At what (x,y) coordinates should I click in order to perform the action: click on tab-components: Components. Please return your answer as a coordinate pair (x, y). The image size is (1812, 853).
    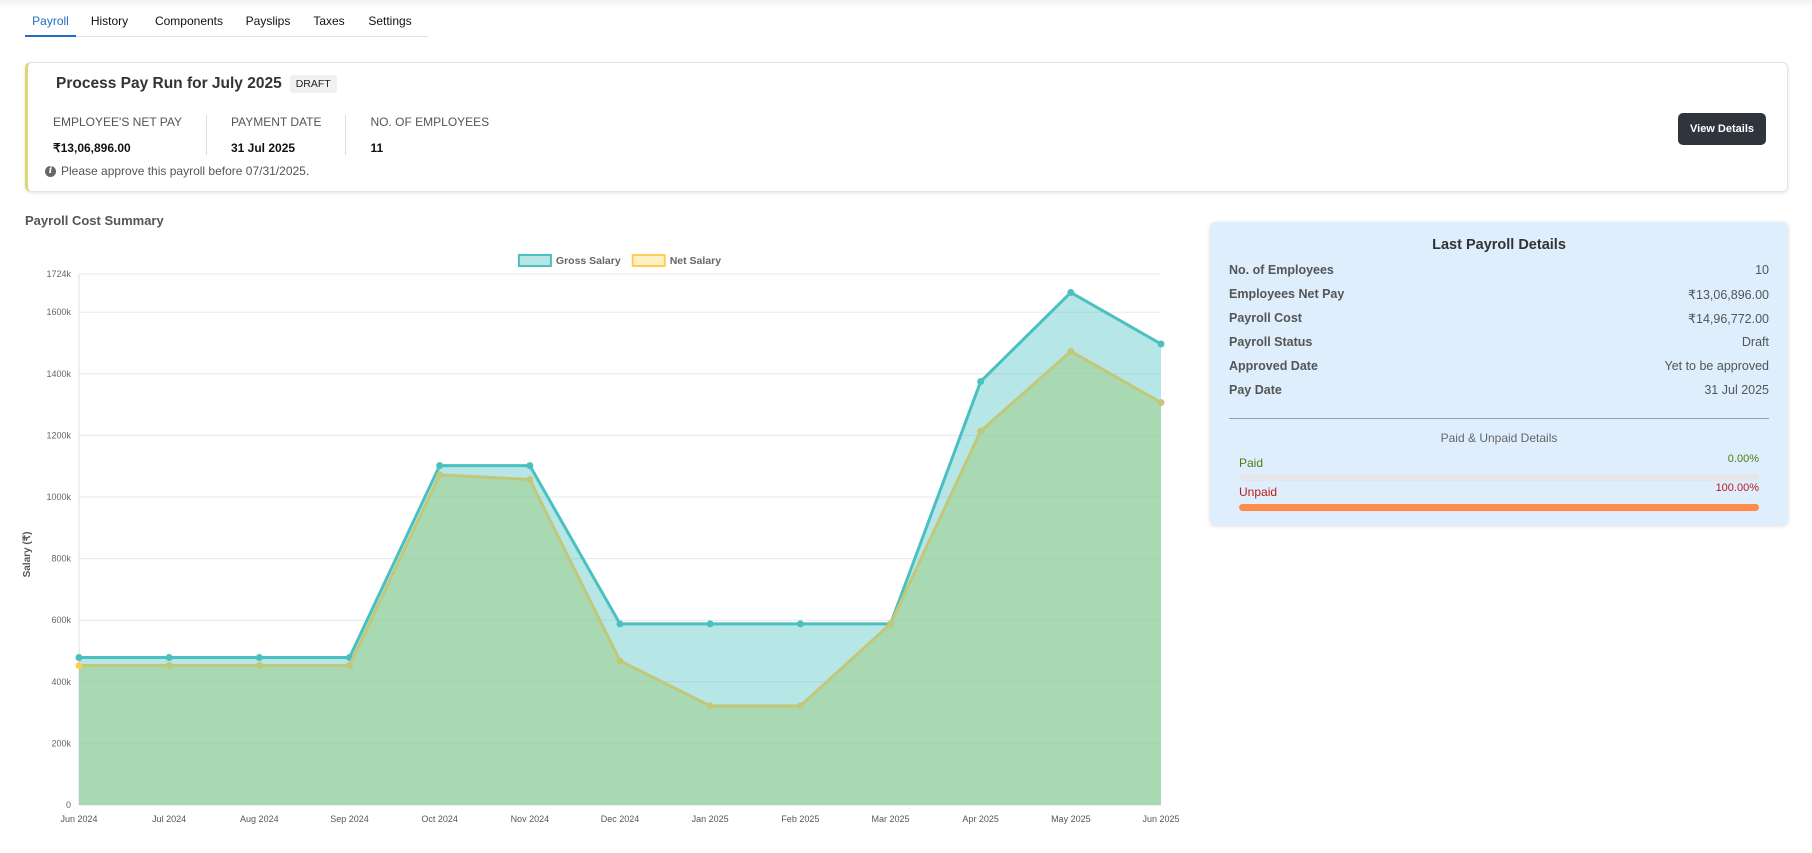
    Looking at the image, I should click on (189, 21).